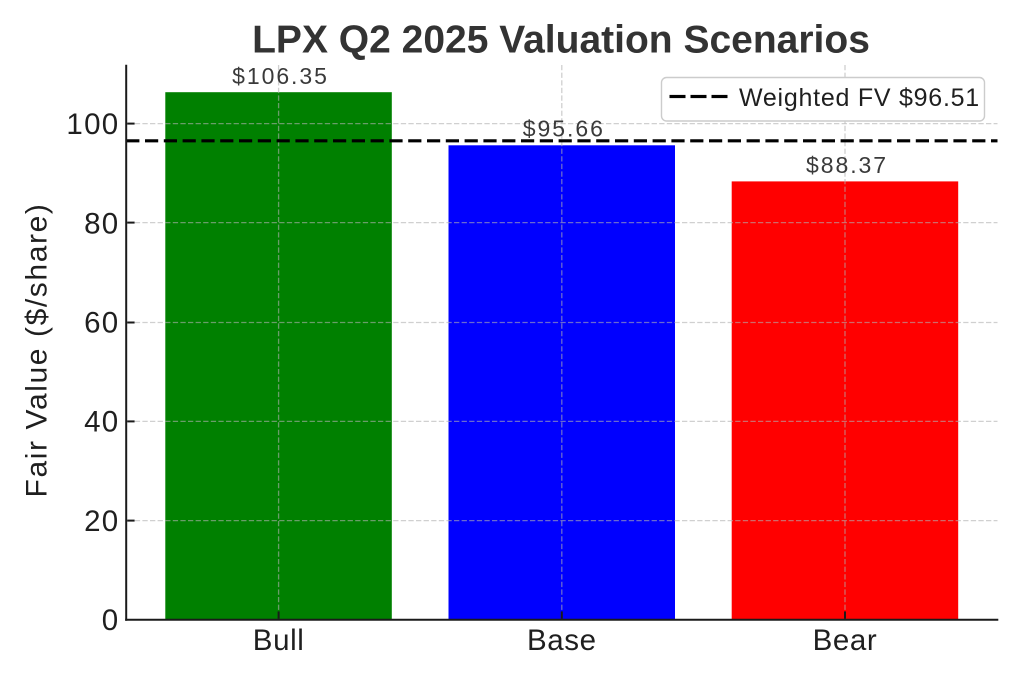 The image size is (1023, 682). Describe the element at coordinates (101, 223) in the screenshot. I see `svg-text: 80` at that location.